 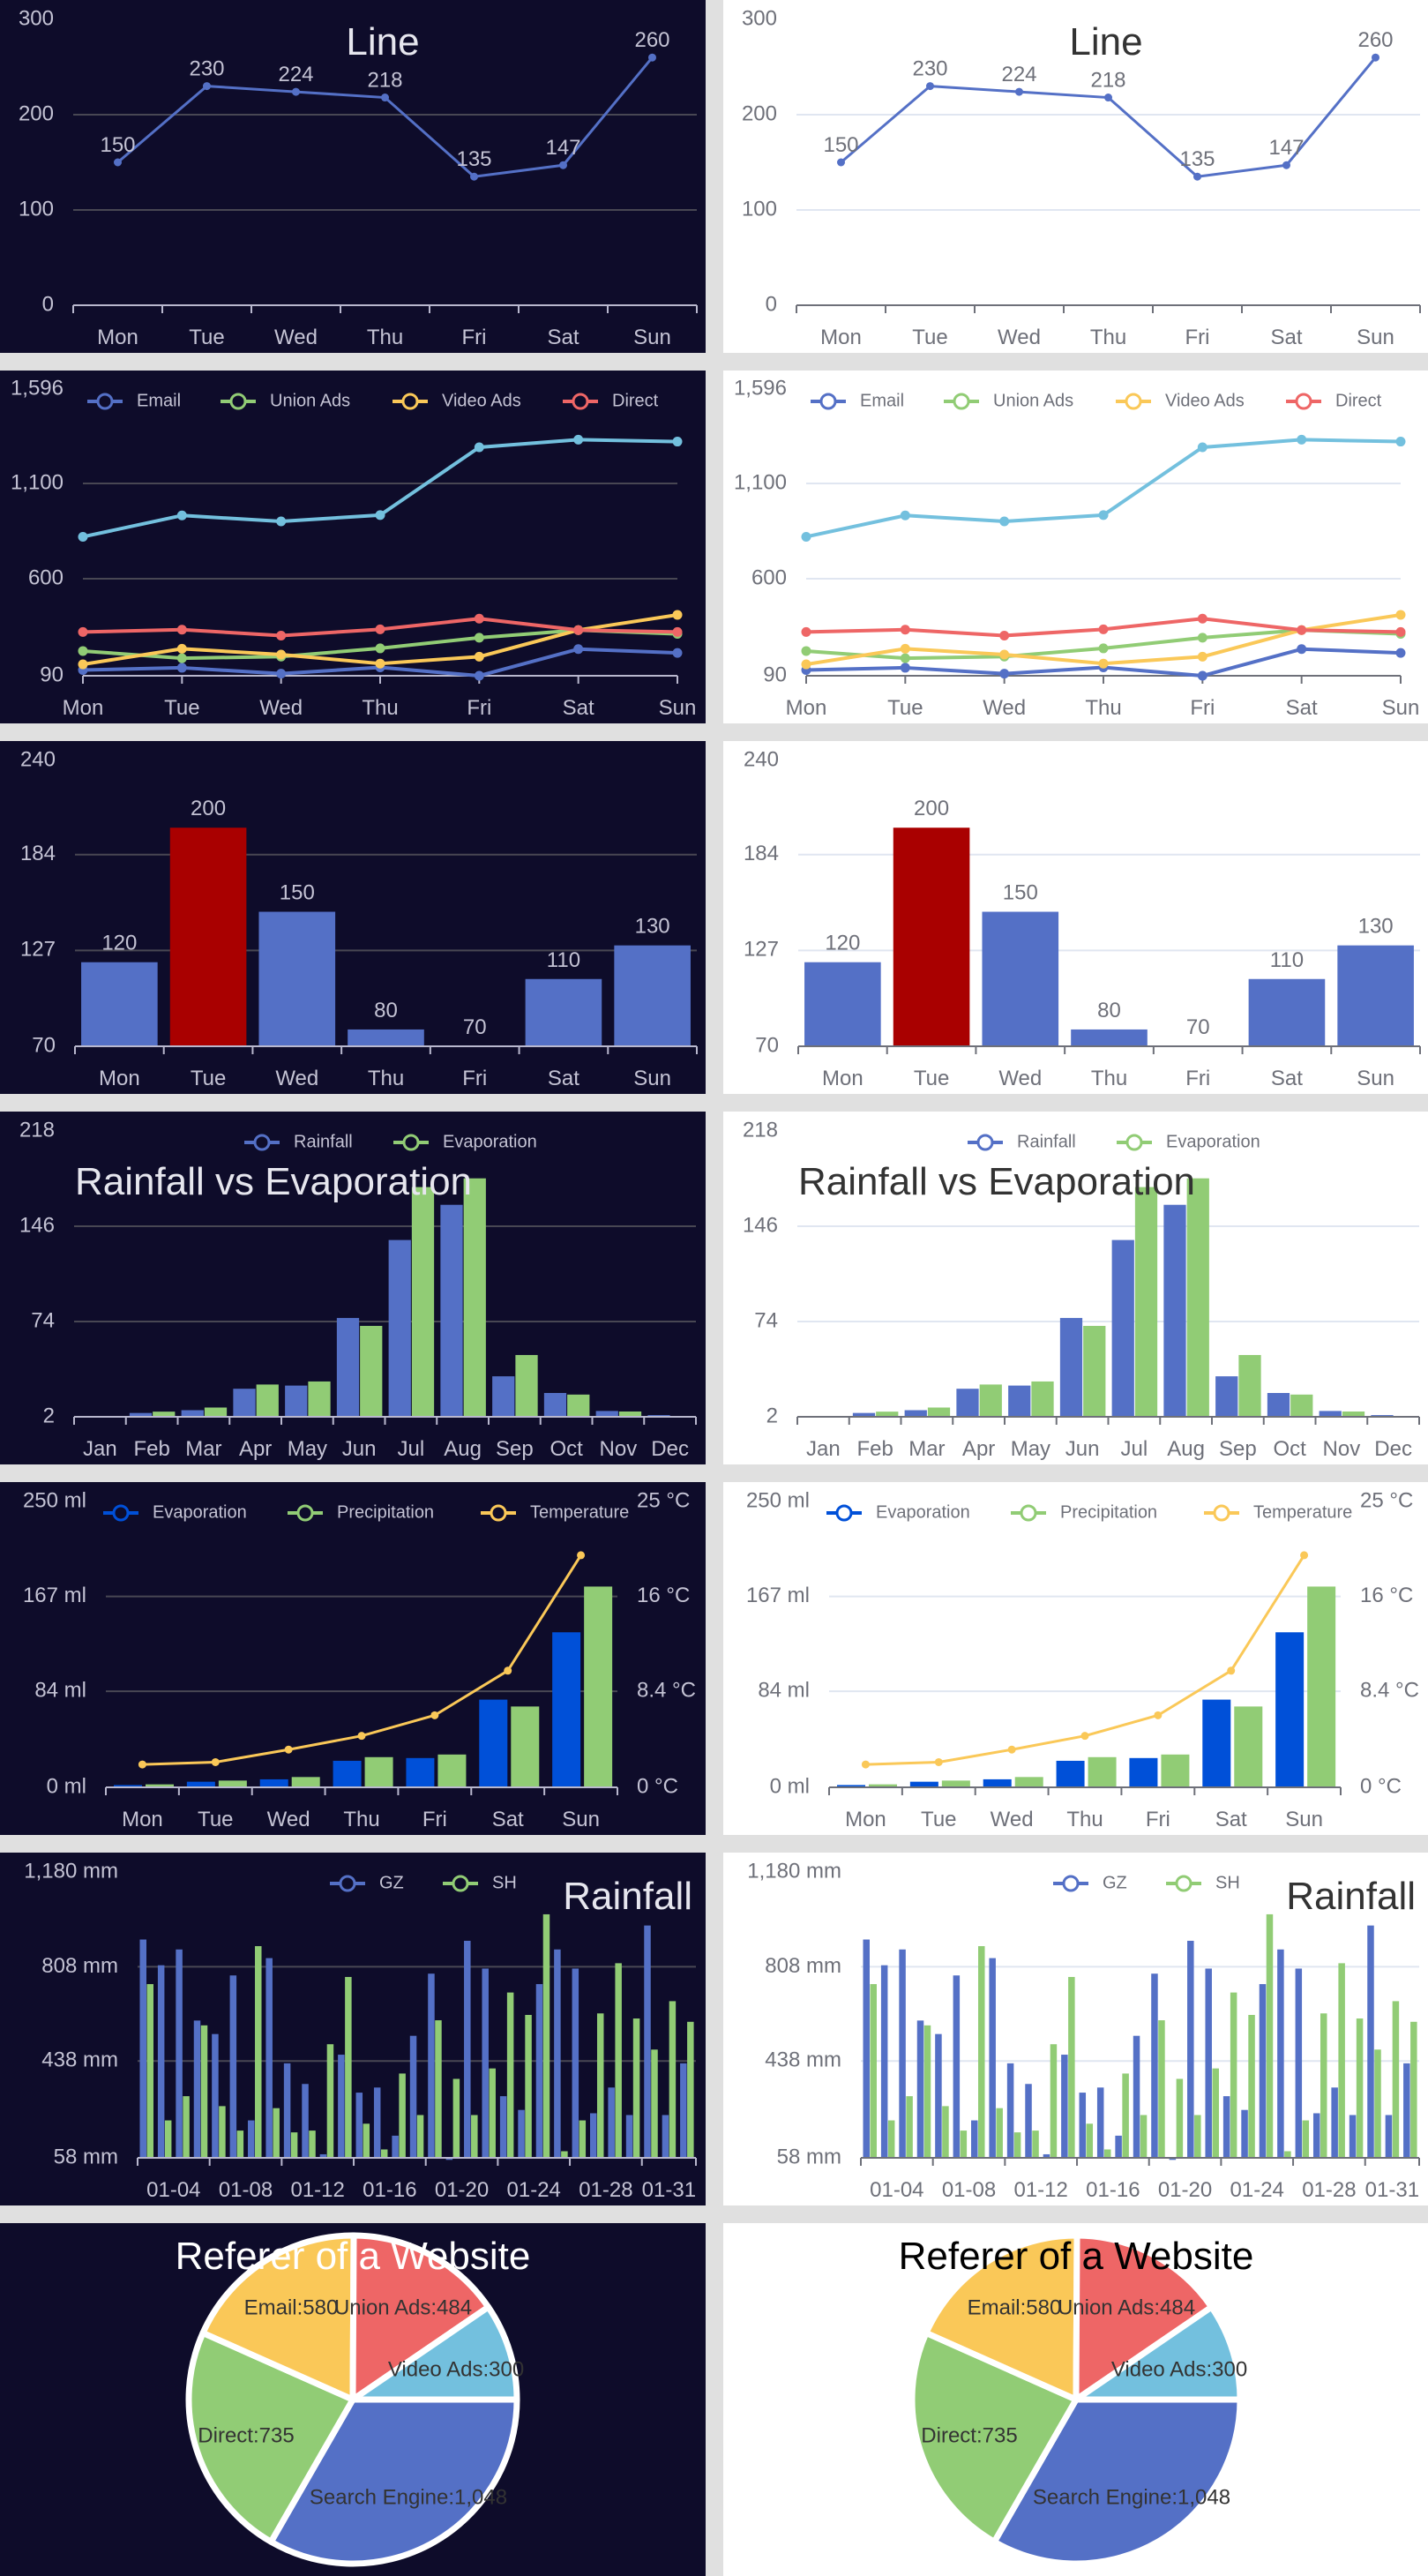 I want to click on legend-label: Direct, so click(x=1358, y=401).